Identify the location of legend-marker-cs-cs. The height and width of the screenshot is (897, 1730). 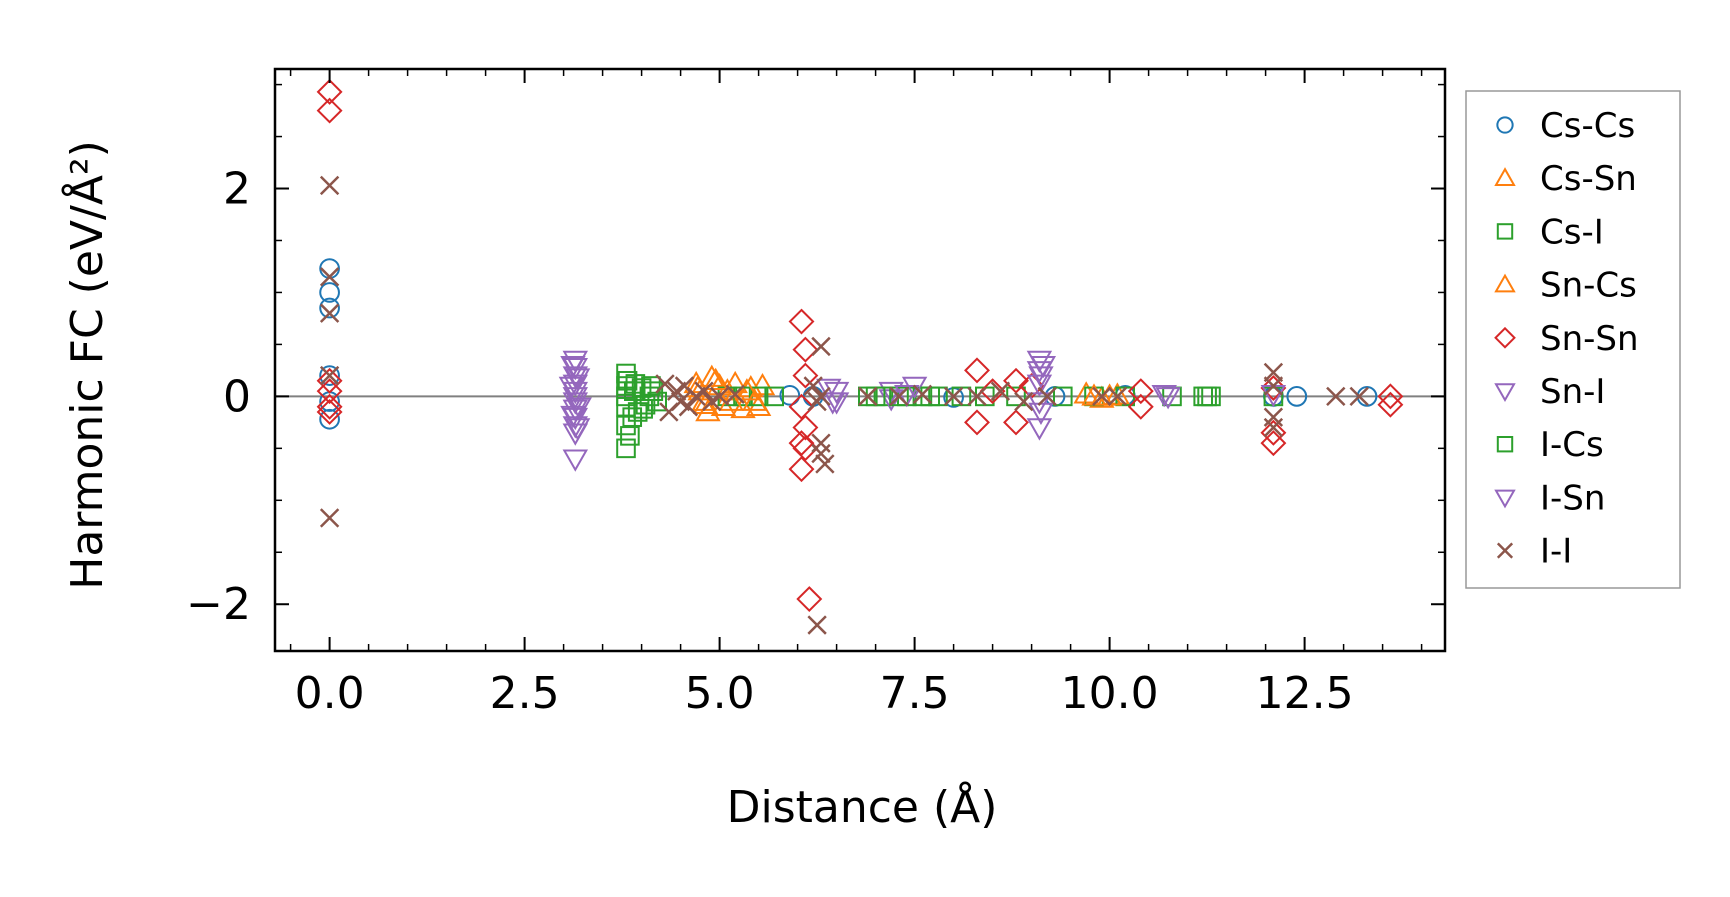
(1505, 125).